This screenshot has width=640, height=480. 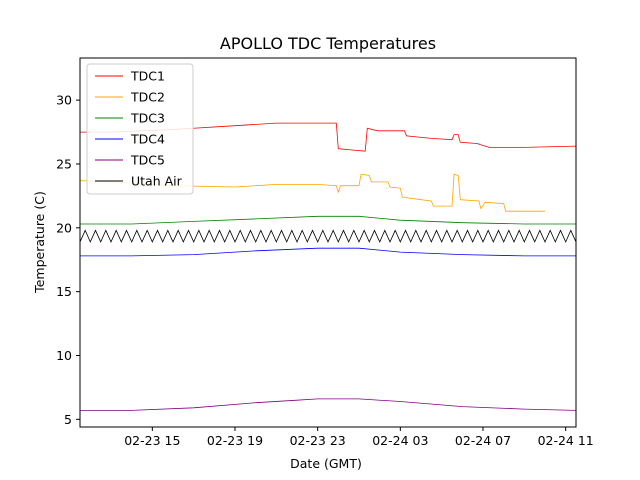 What do you see at coordinates (147, 76) in the screenshot?
I see `legend-label: TDC1` at bounding box center [147, 76].